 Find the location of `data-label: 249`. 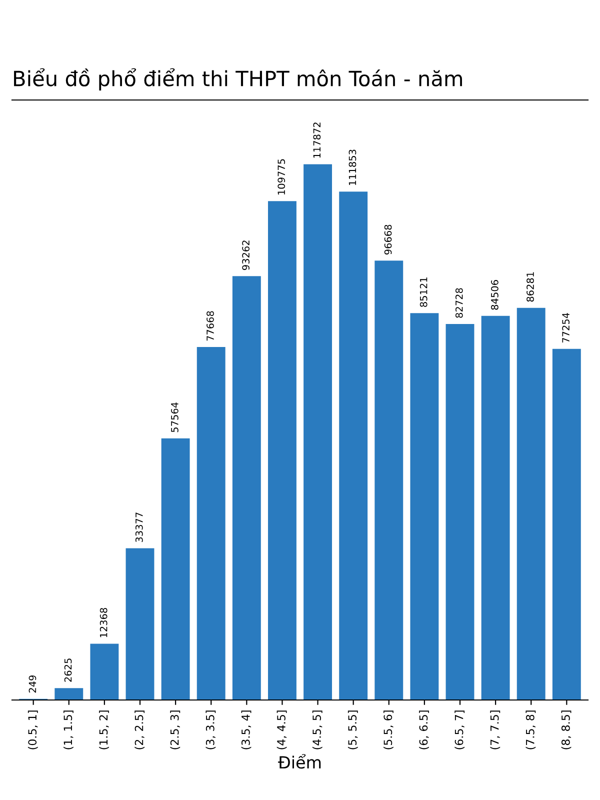

data-label: 249 is located at coordinates (32, 684).